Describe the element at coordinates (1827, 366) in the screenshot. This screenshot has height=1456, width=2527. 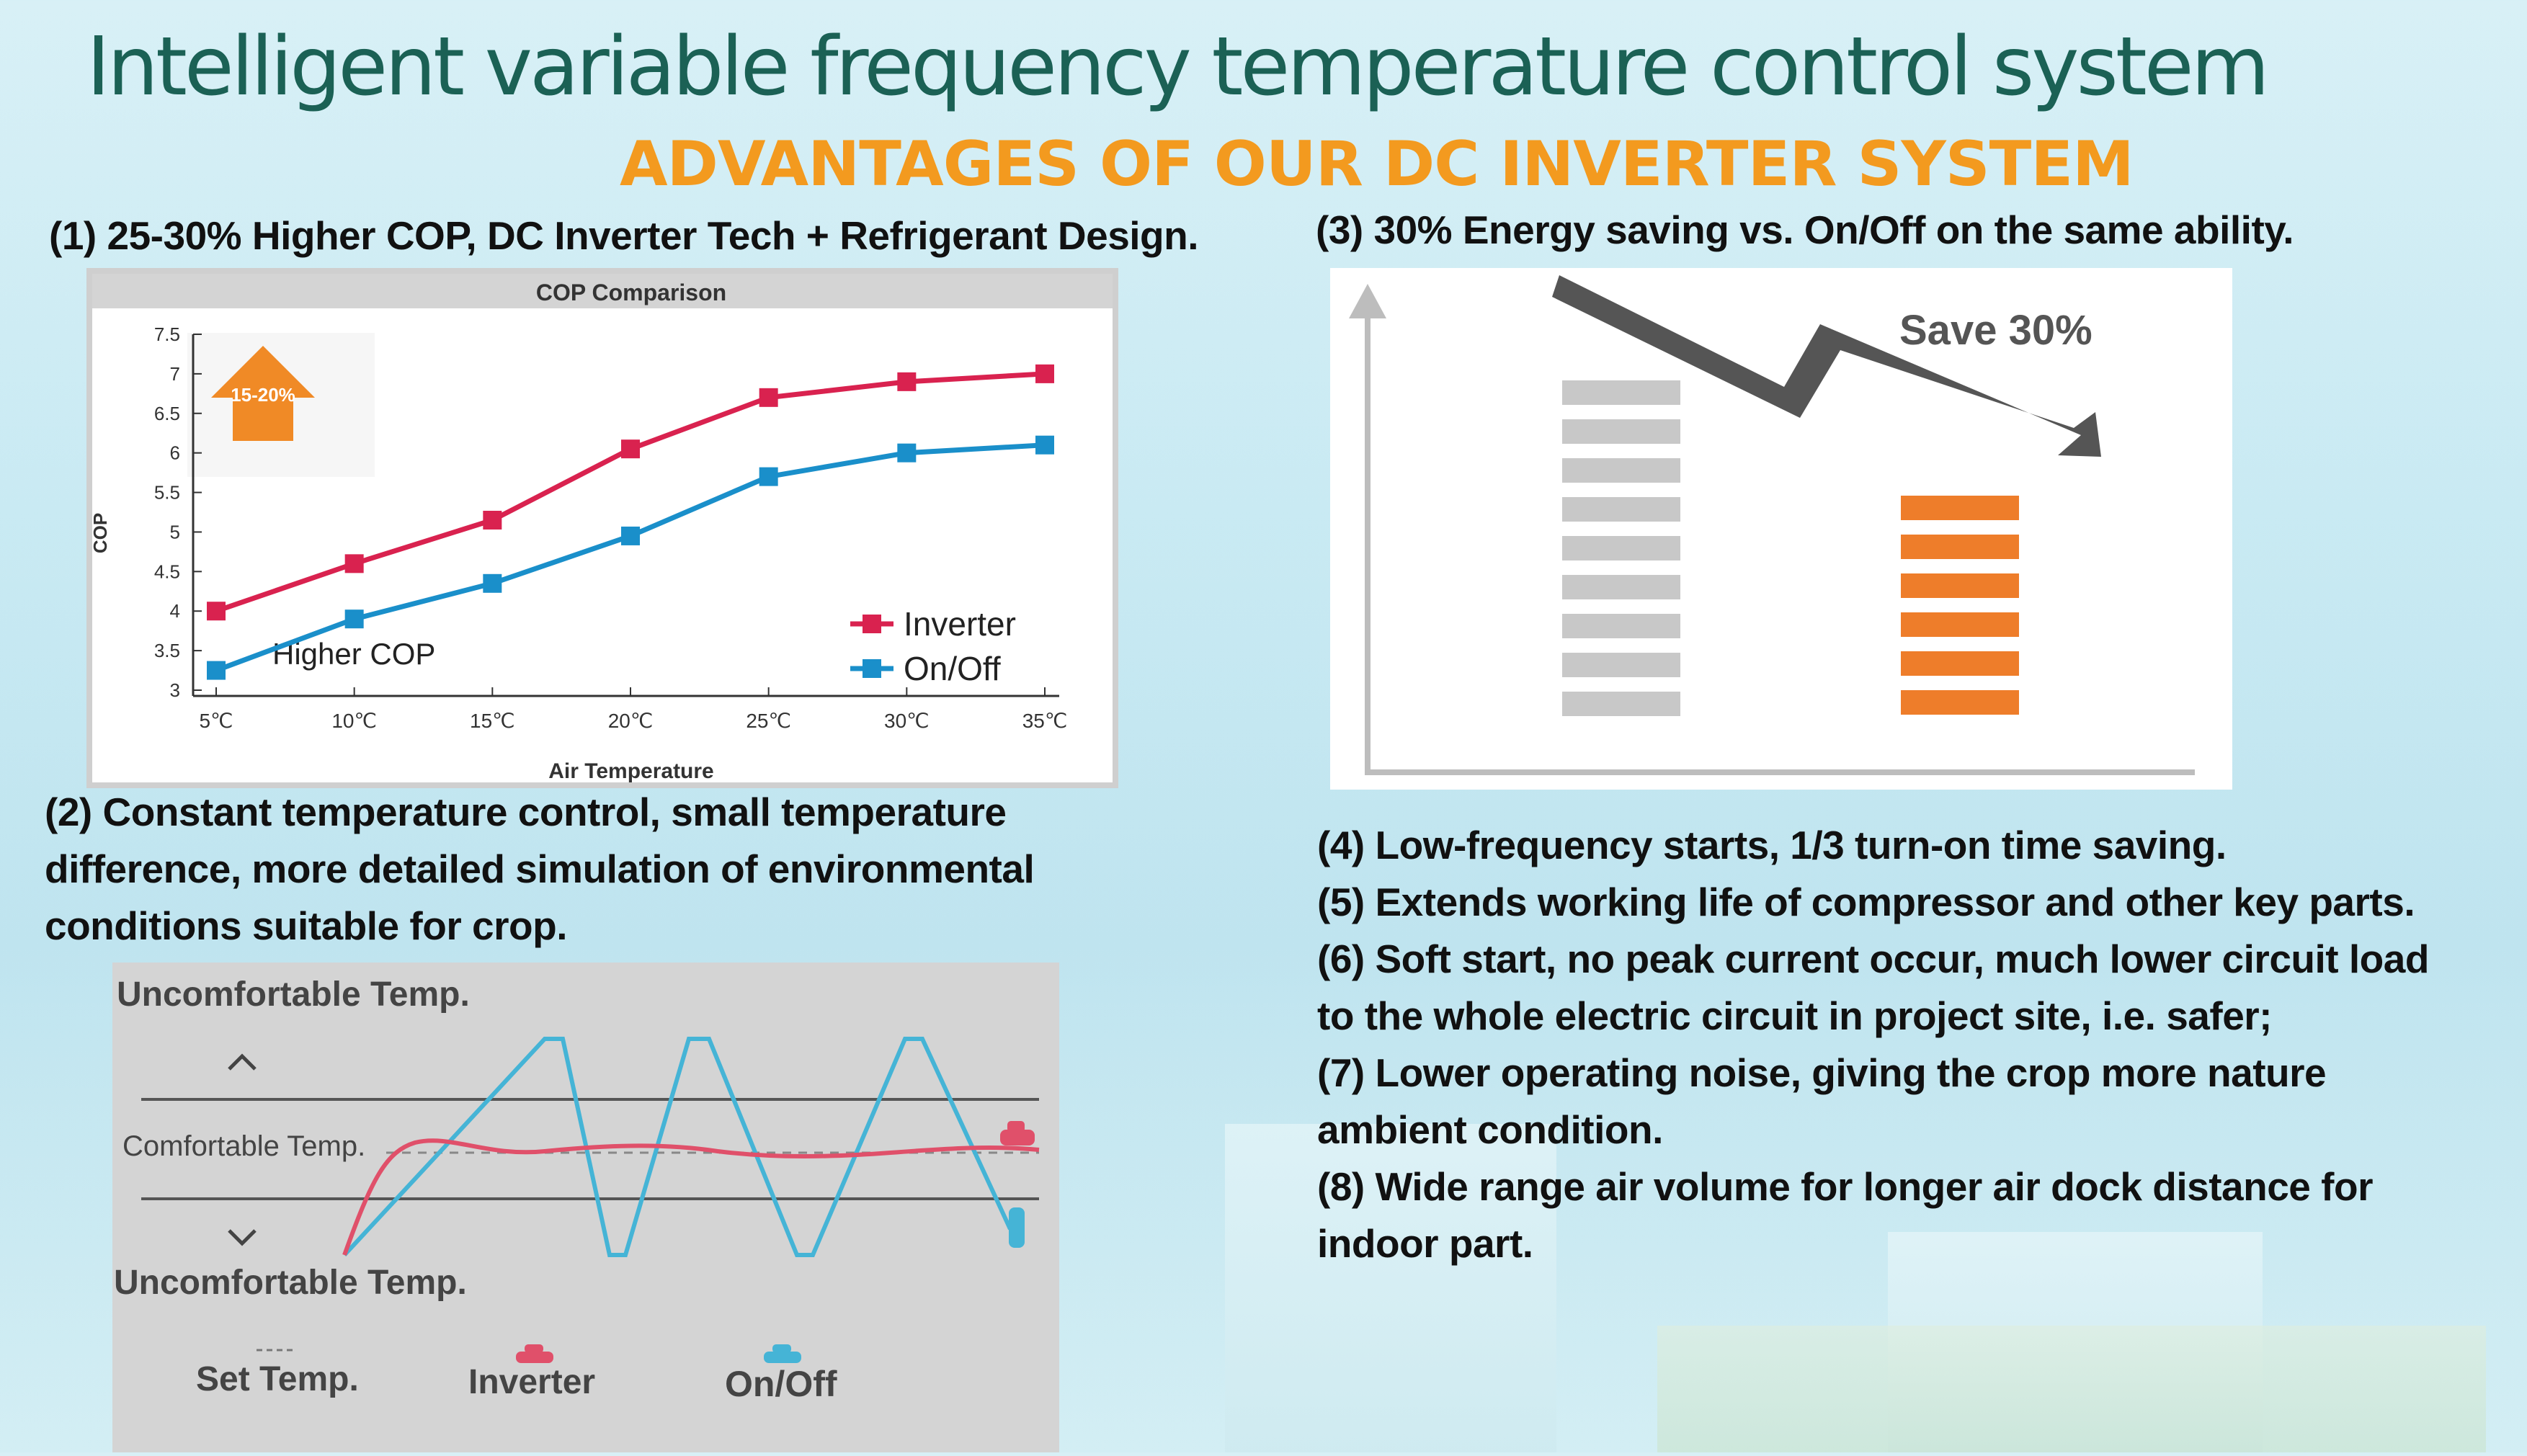
I see `downward-trend-arrow-icon` at that location.